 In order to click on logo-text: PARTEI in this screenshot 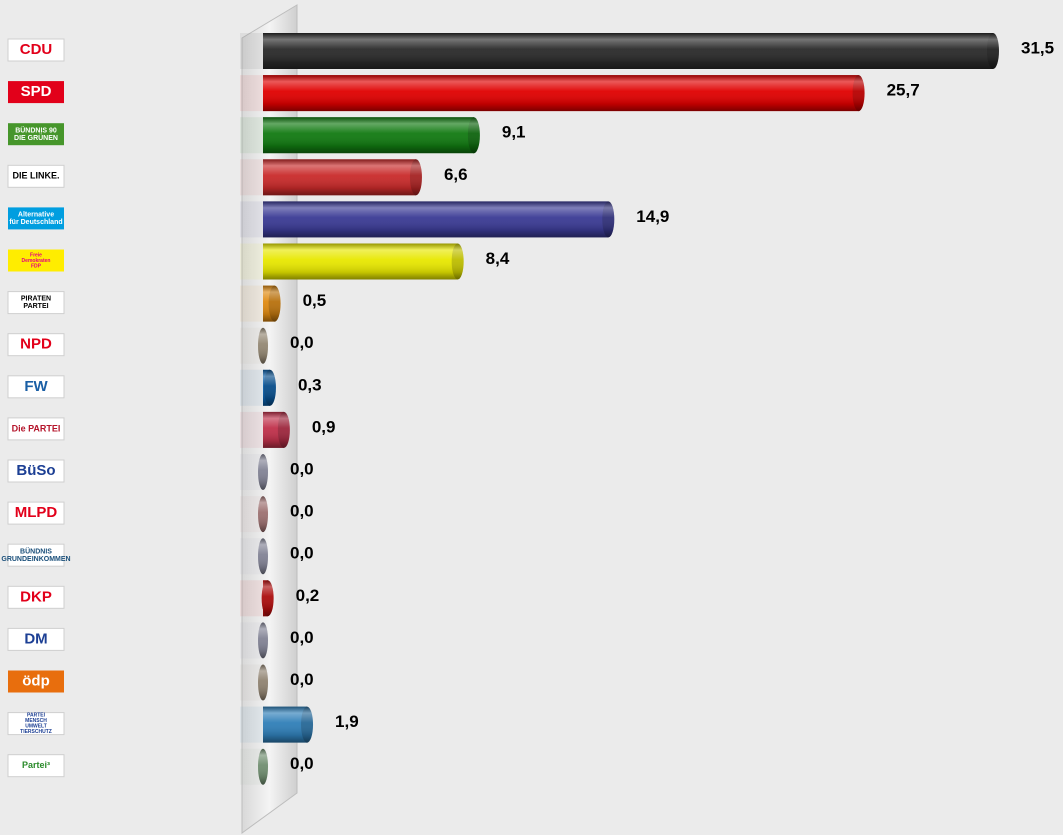, I will do `click(35, 306)`.